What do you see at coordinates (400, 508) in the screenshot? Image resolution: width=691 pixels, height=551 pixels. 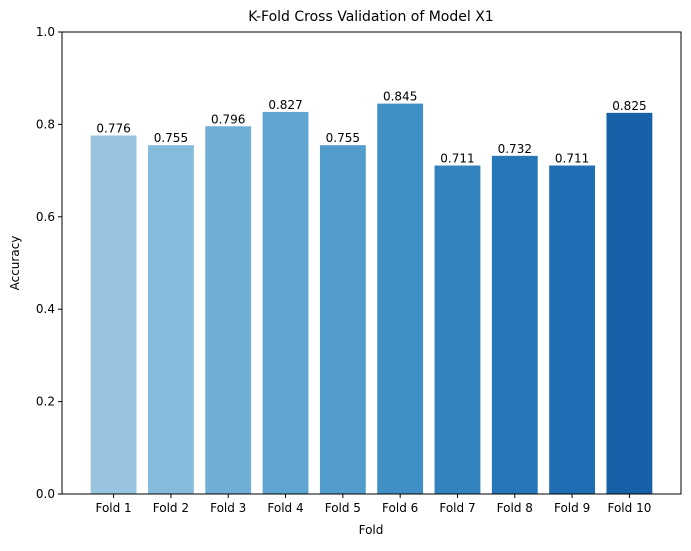 I see `x-tick-label-6: Fold 6` at bounding box center [400, 508].